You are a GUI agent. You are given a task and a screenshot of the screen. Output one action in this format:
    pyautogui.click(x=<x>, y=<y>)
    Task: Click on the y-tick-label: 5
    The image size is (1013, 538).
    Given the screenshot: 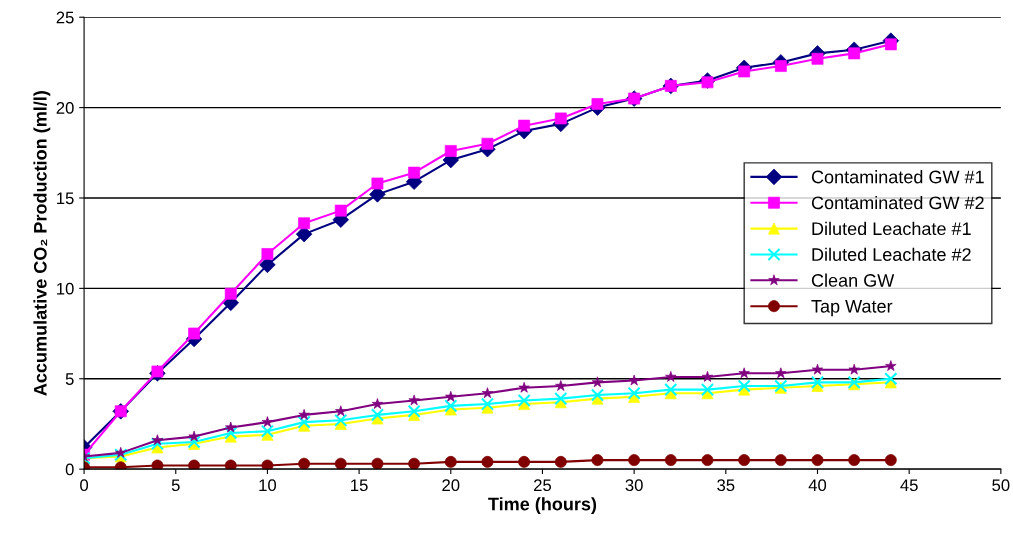 What is the action you would take?
    pyautogui.click(x=69, y=379)
    